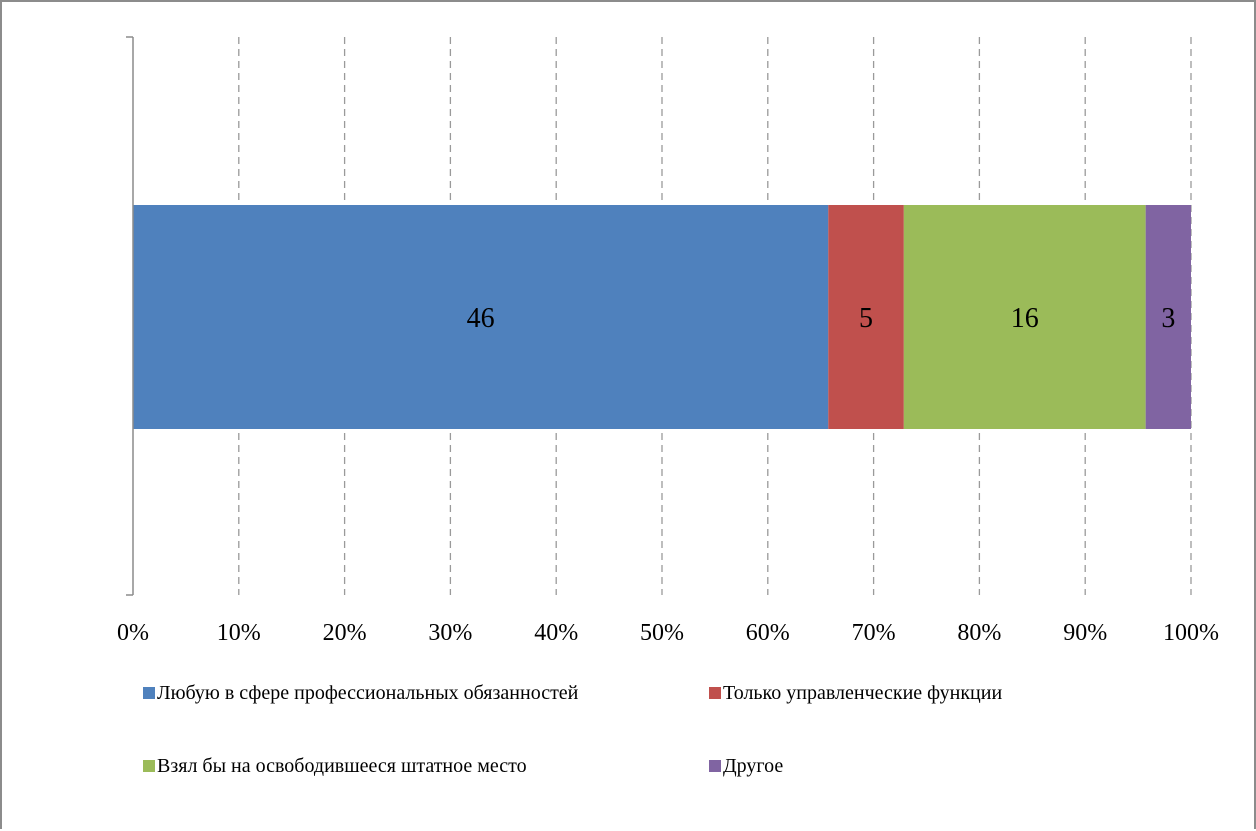  What do you see at coordinates (345, 633) in the screenshot?
I see `x-tick-label: 20%` at bounding box center [345, 633].